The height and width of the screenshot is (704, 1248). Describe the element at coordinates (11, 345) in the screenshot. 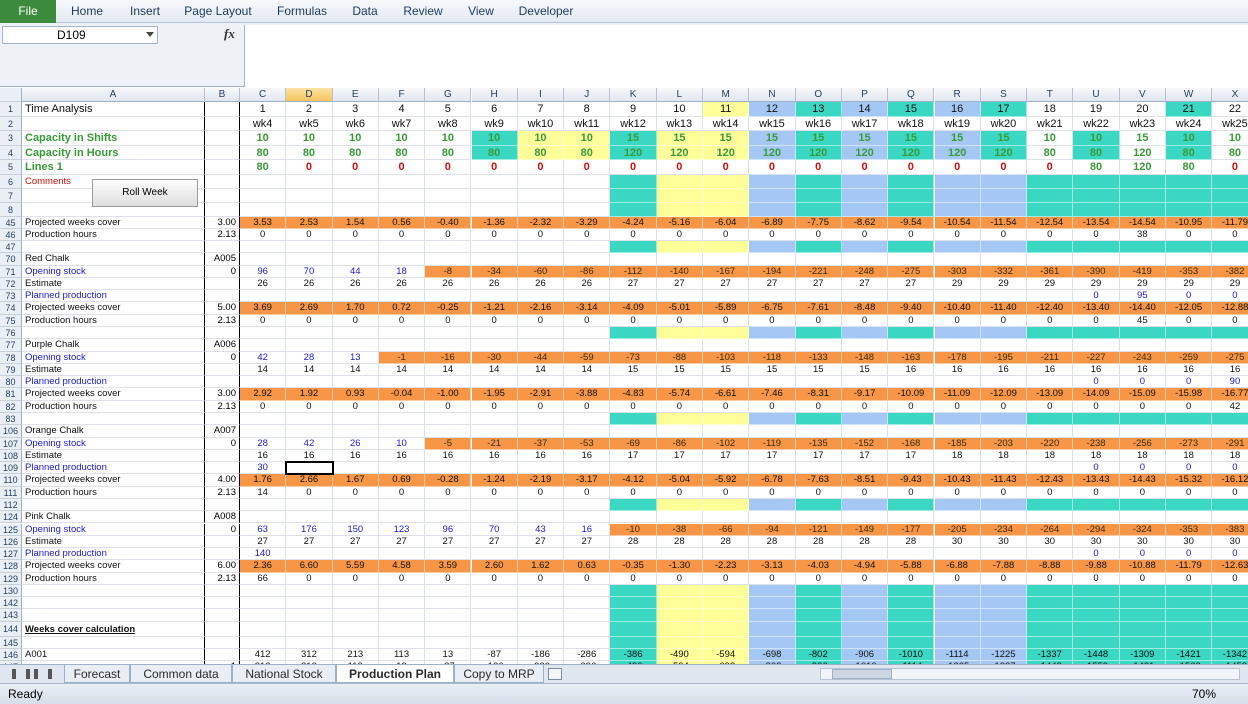

I see `row-header: 77` at that location.